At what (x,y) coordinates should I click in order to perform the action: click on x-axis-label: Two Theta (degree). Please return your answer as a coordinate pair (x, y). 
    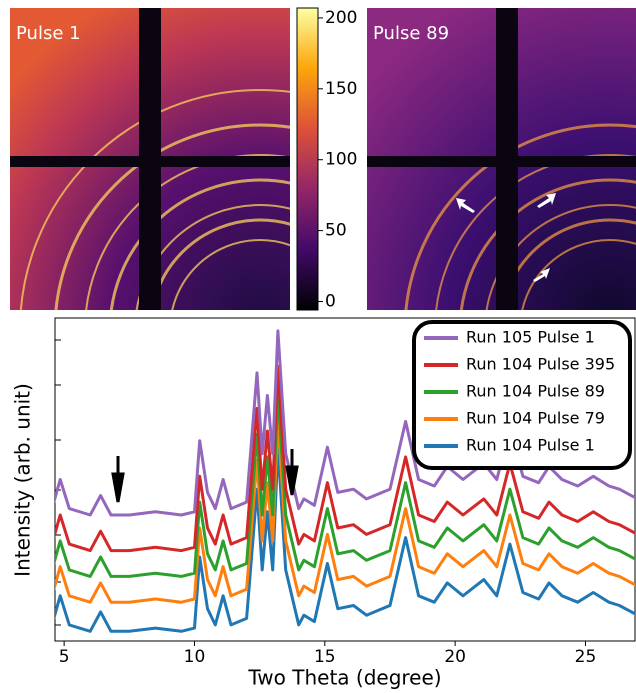
    Looking at the image, I should click on (344, 678).